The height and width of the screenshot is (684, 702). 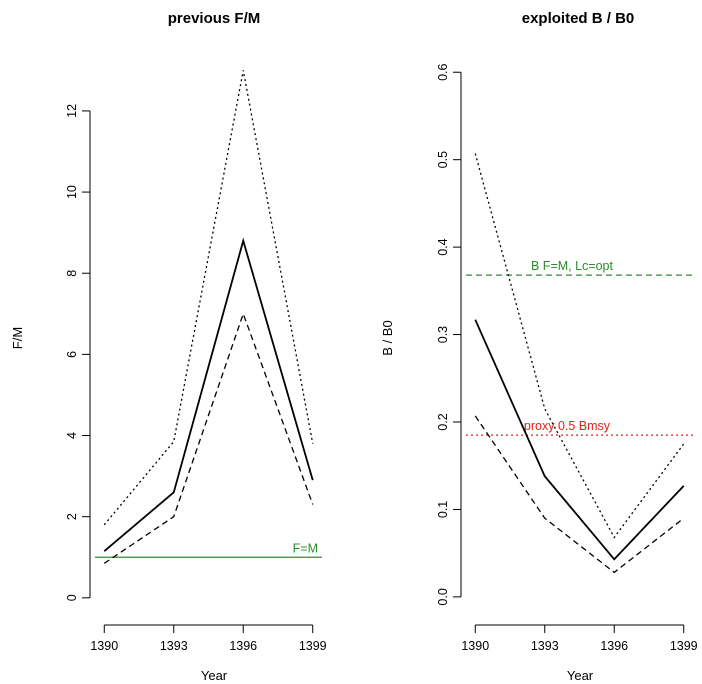 What do you see at coordinates (443, 596) in the screenshot?
I see `y-tick-label: 0.0` at bounding box center [443, 596].